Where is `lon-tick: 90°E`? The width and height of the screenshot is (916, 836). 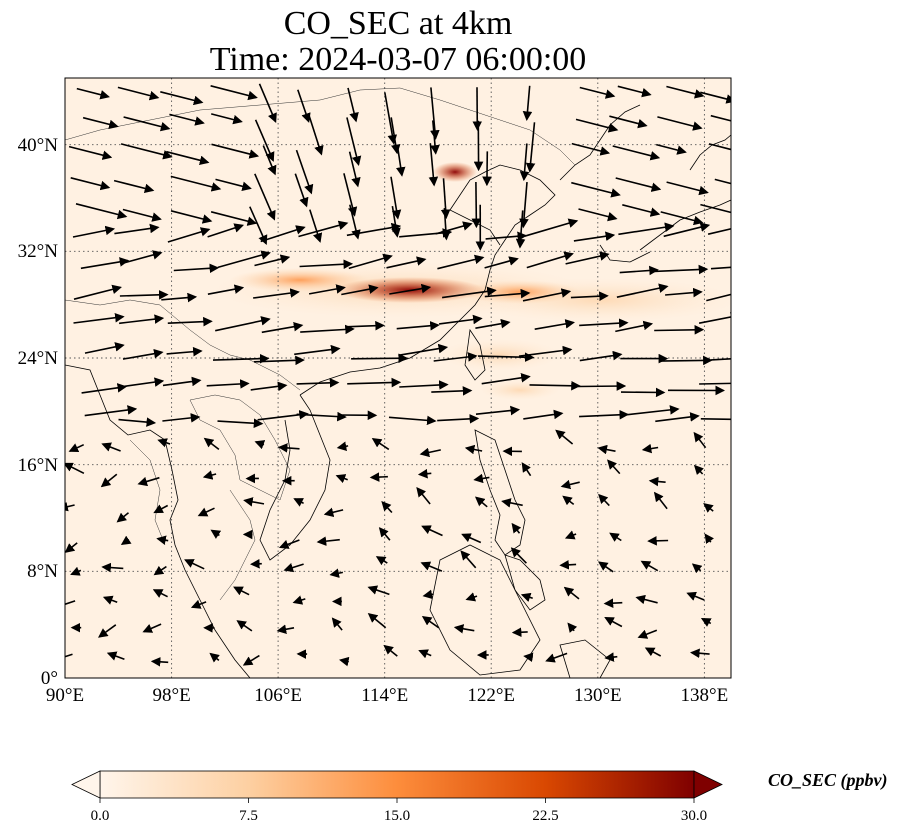
lon-tick: 90°E is located at coordinates (65, 695).